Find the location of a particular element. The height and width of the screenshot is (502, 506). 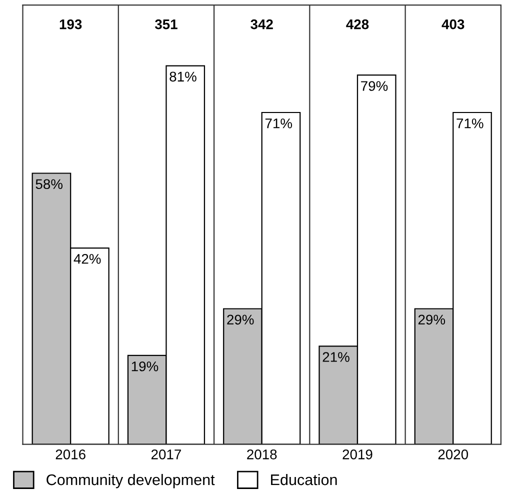

data-label: 58% is located at coordinates (49, 184).